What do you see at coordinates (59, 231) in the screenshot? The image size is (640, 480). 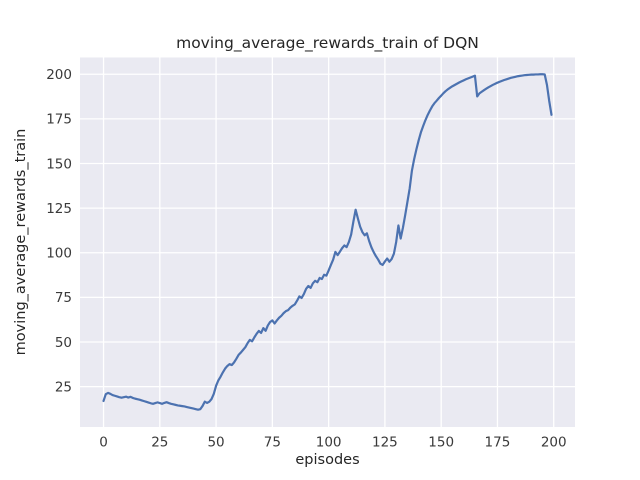 I see `y-tick-labels: 25 50 75 100 125 150 175 200` at bounding box center [59, 231].